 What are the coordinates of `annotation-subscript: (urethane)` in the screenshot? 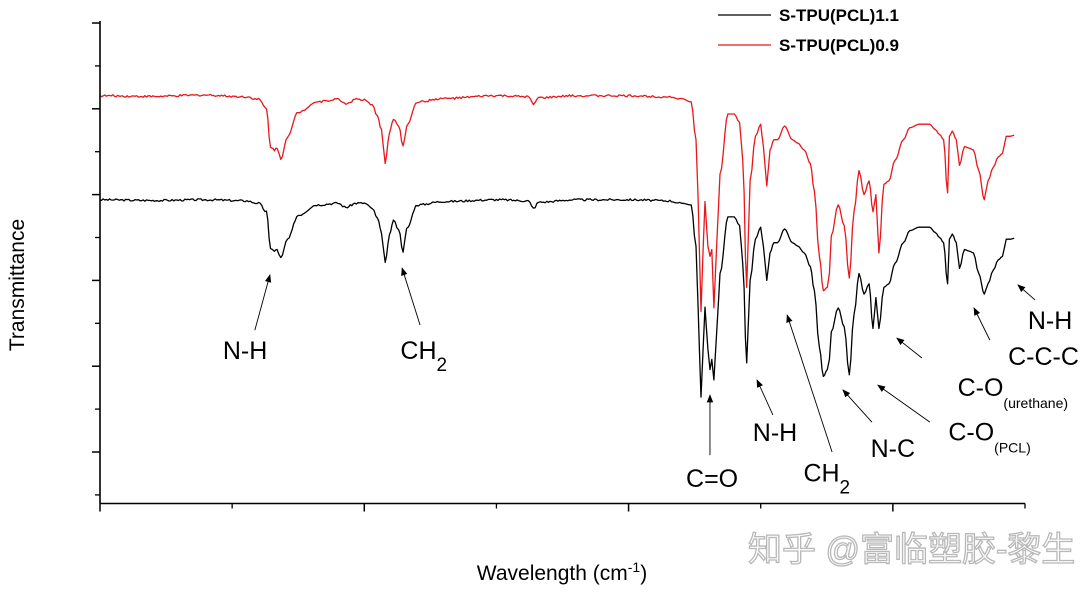 It's located at (1035, 403).